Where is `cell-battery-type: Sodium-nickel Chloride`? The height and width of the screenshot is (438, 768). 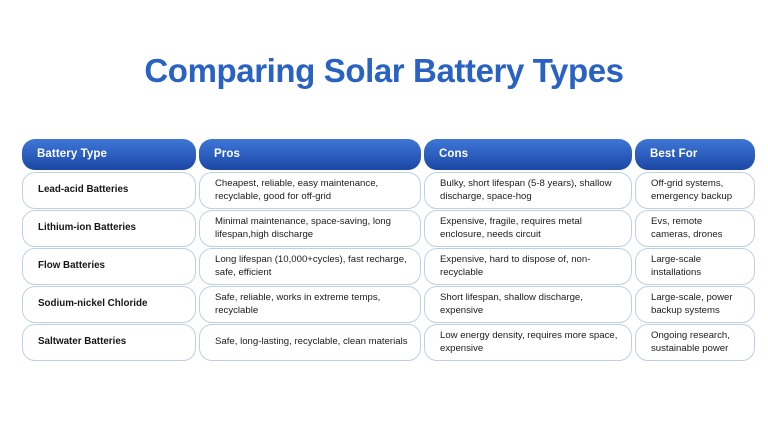
cell-battery-type: Sodium-nickel Chloride is located at coordinates (109, 304).